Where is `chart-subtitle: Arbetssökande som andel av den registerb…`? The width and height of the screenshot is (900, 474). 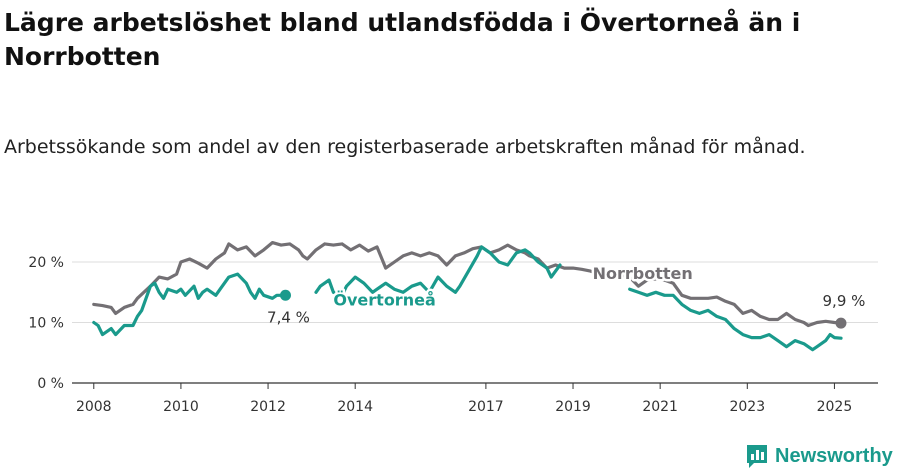
chart-subtitle: Arbetssökande som andel av den registerb… is located at coordinates (405, 147).